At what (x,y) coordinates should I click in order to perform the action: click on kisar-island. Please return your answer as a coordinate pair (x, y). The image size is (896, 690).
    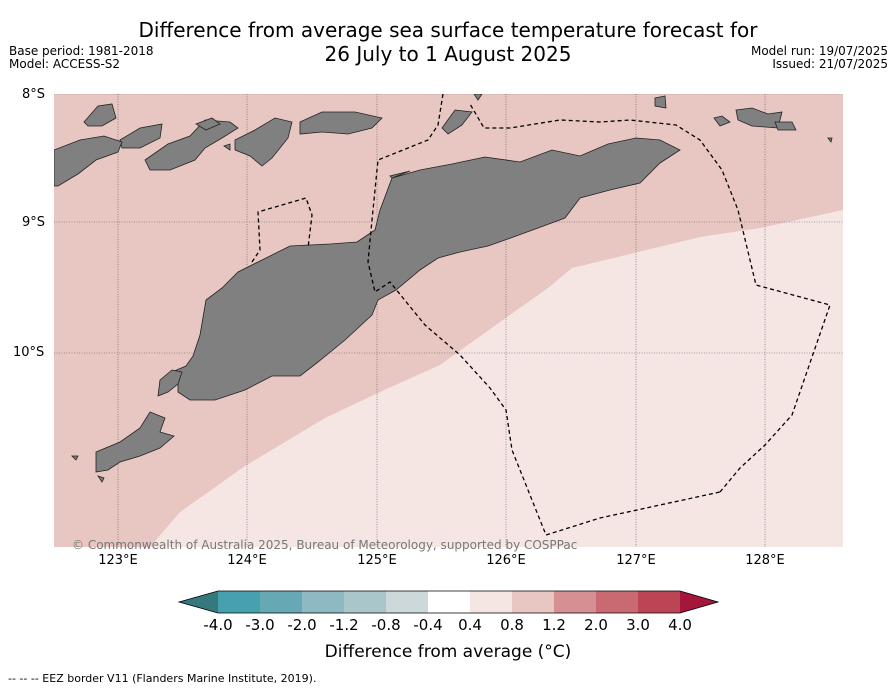
    Looking at the image, I should click on (478, 97).